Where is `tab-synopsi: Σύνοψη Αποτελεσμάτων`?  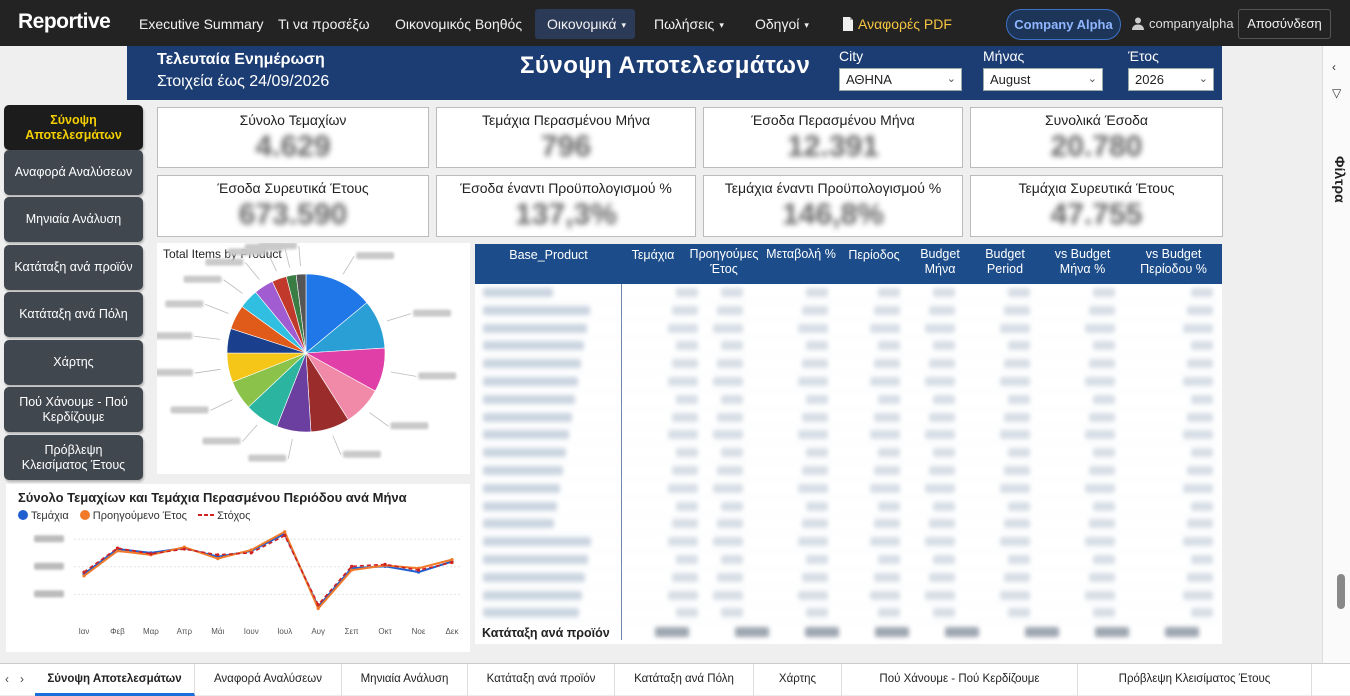
tab-synopsi: Σύνοψη Αποτελεσμάτων is located at coordinates (115, 680).